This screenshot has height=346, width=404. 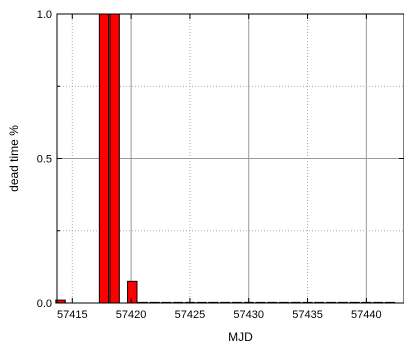 I want to click on y-tick-label: 0.5, so click(x=44, y=160).